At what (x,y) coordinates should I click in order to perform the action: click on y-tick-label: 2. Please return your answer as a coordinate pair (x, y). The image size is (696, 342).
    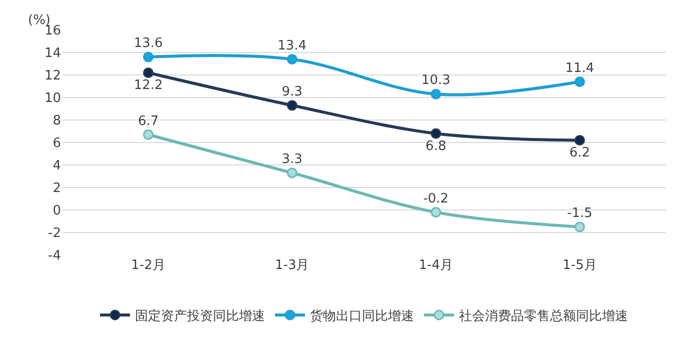
    Looking at the image, I should click on (56, 188).